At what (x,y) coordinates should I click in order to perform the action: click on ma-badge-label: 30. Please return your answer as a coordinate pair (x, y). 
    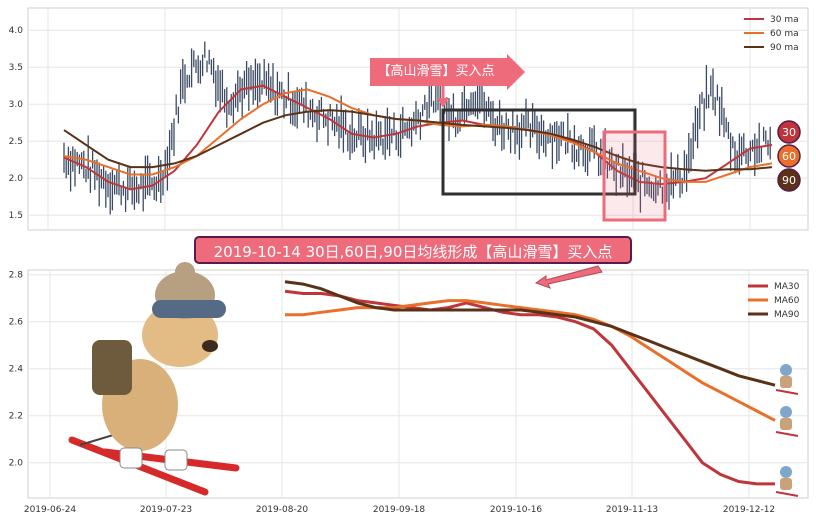
    Looking at the image, I should click on (789, 132).